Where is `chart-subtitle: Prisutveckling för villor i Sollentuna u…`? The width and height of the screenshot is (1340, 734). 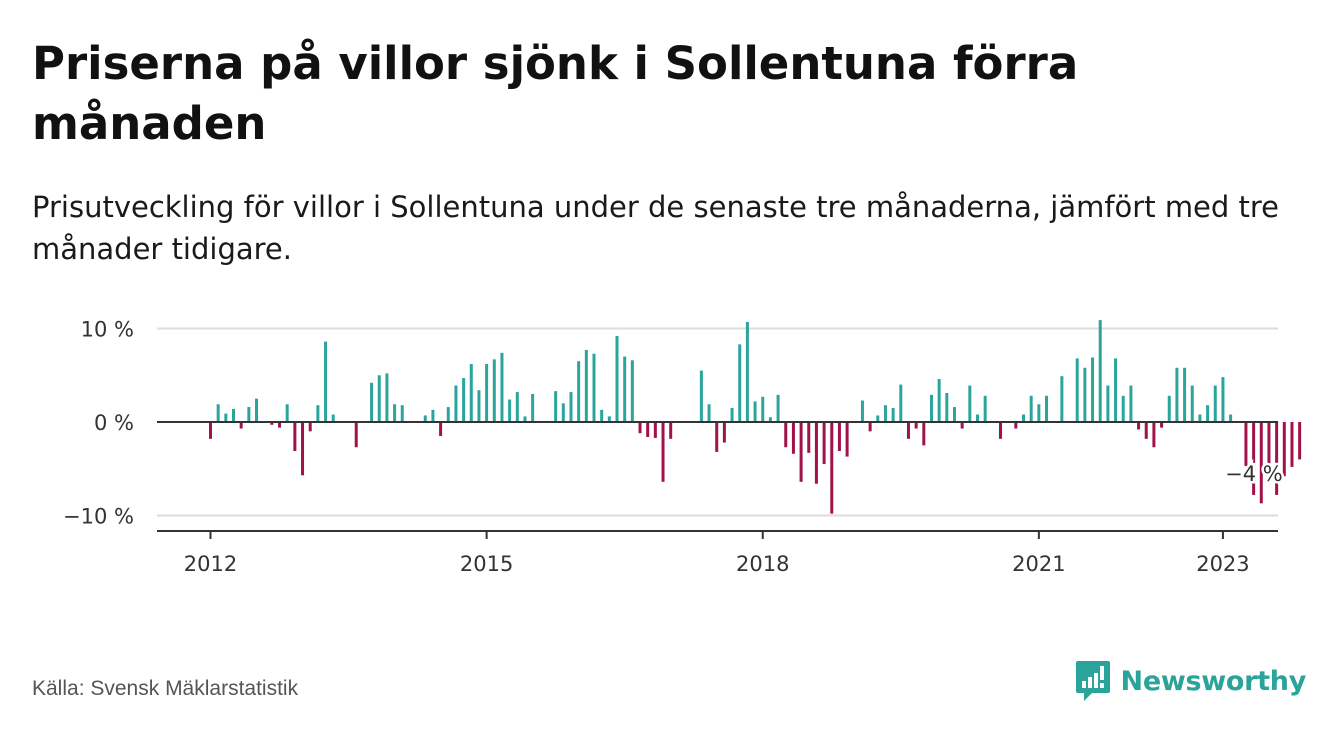
chart-subtitle: Prisutveckling för villor i Sollentuna u… is located at coordinates (656, 228).